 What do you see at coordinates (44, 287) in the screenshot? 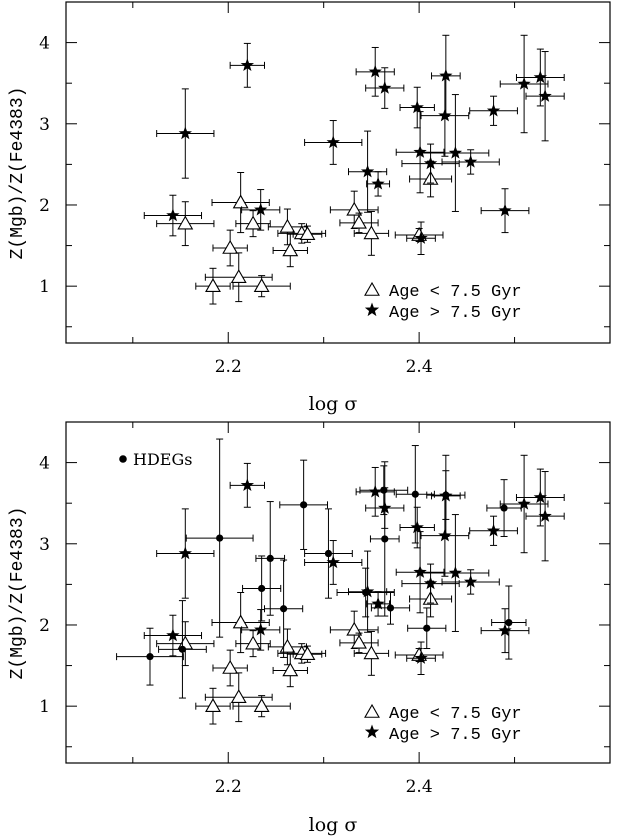
I see `y-tick-label: 1` at bounding box center [44, 287].